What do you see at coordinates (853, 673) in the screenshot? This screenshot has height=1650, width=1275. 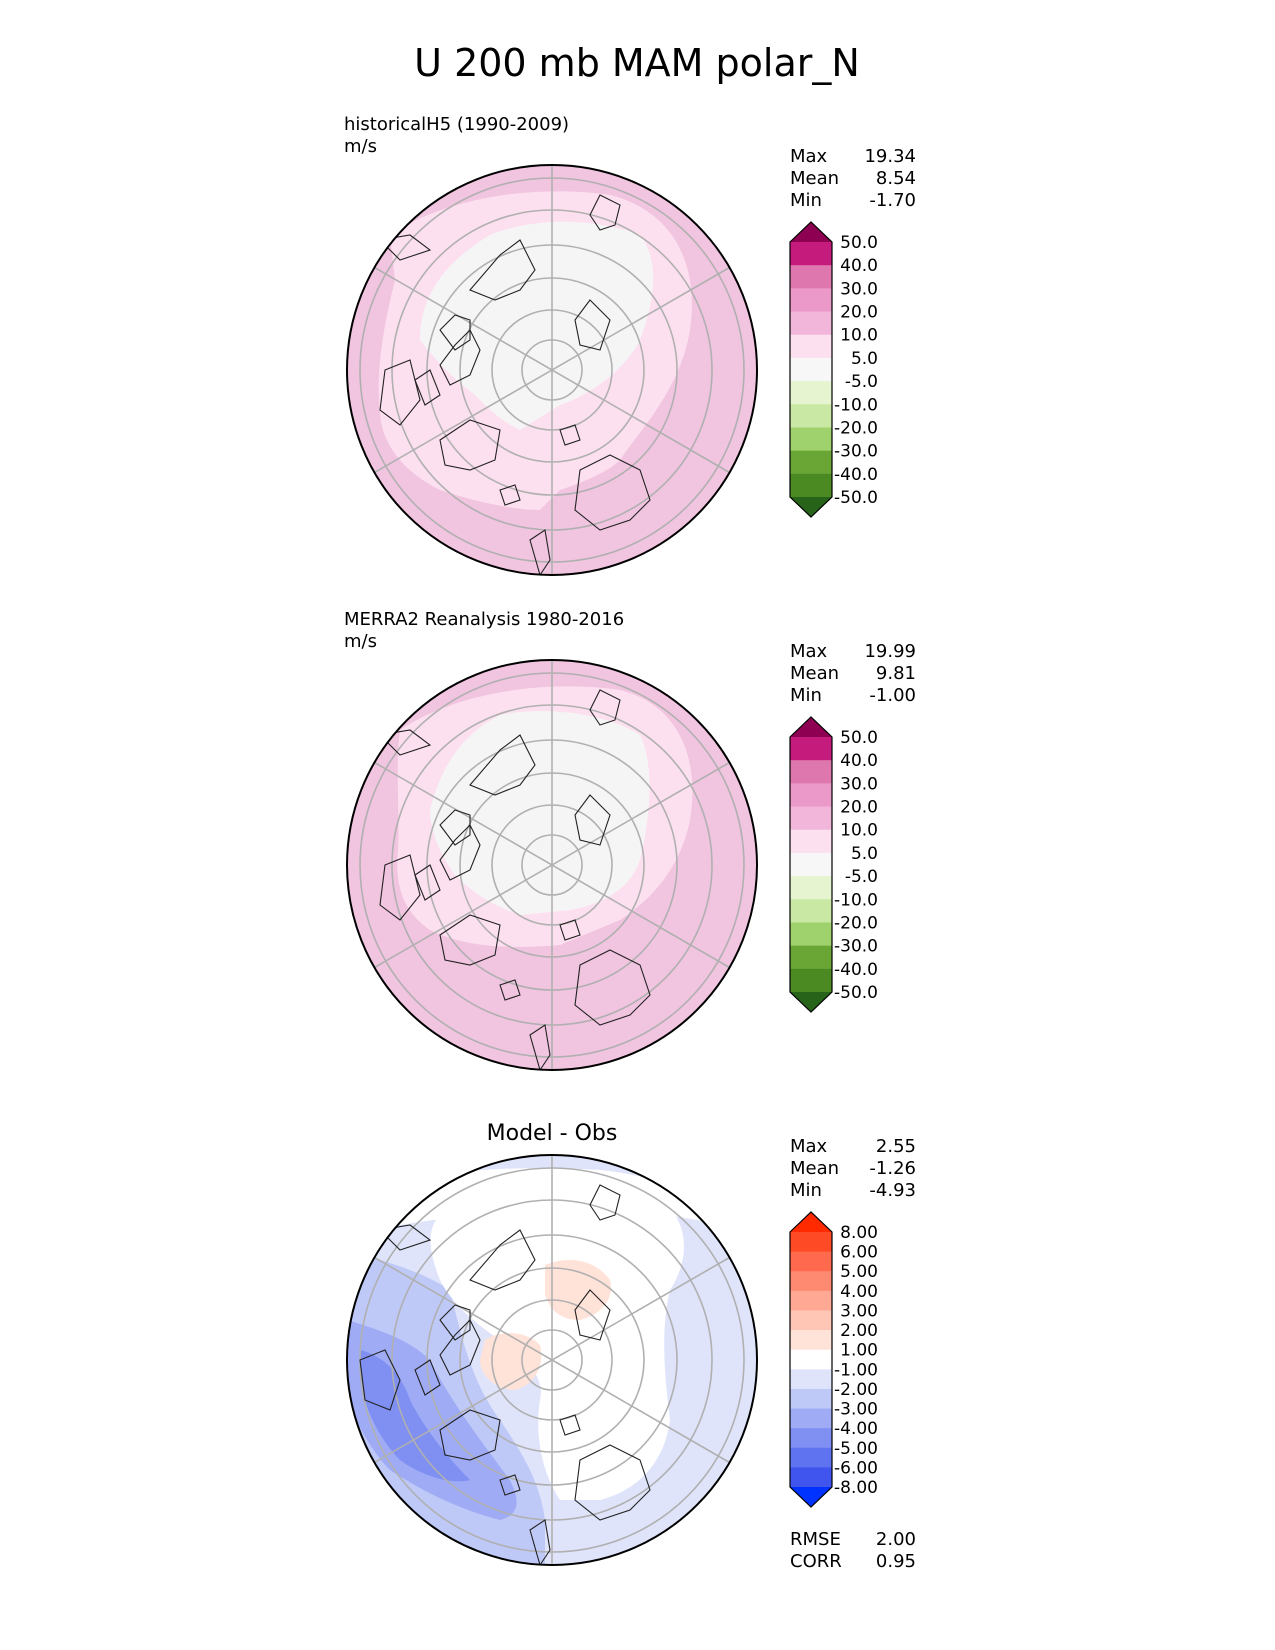 I see `panel-2-stats: Max 19.99 Mean 9.81 Min -1.00` at bounding box center [853, 673].